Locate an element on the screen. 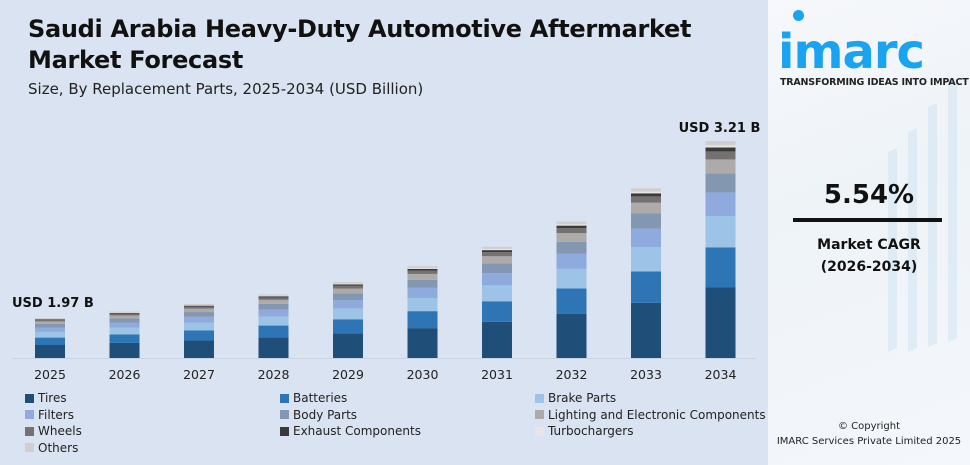  bar-segment-others-2033 is located at coordinates (646, 190).